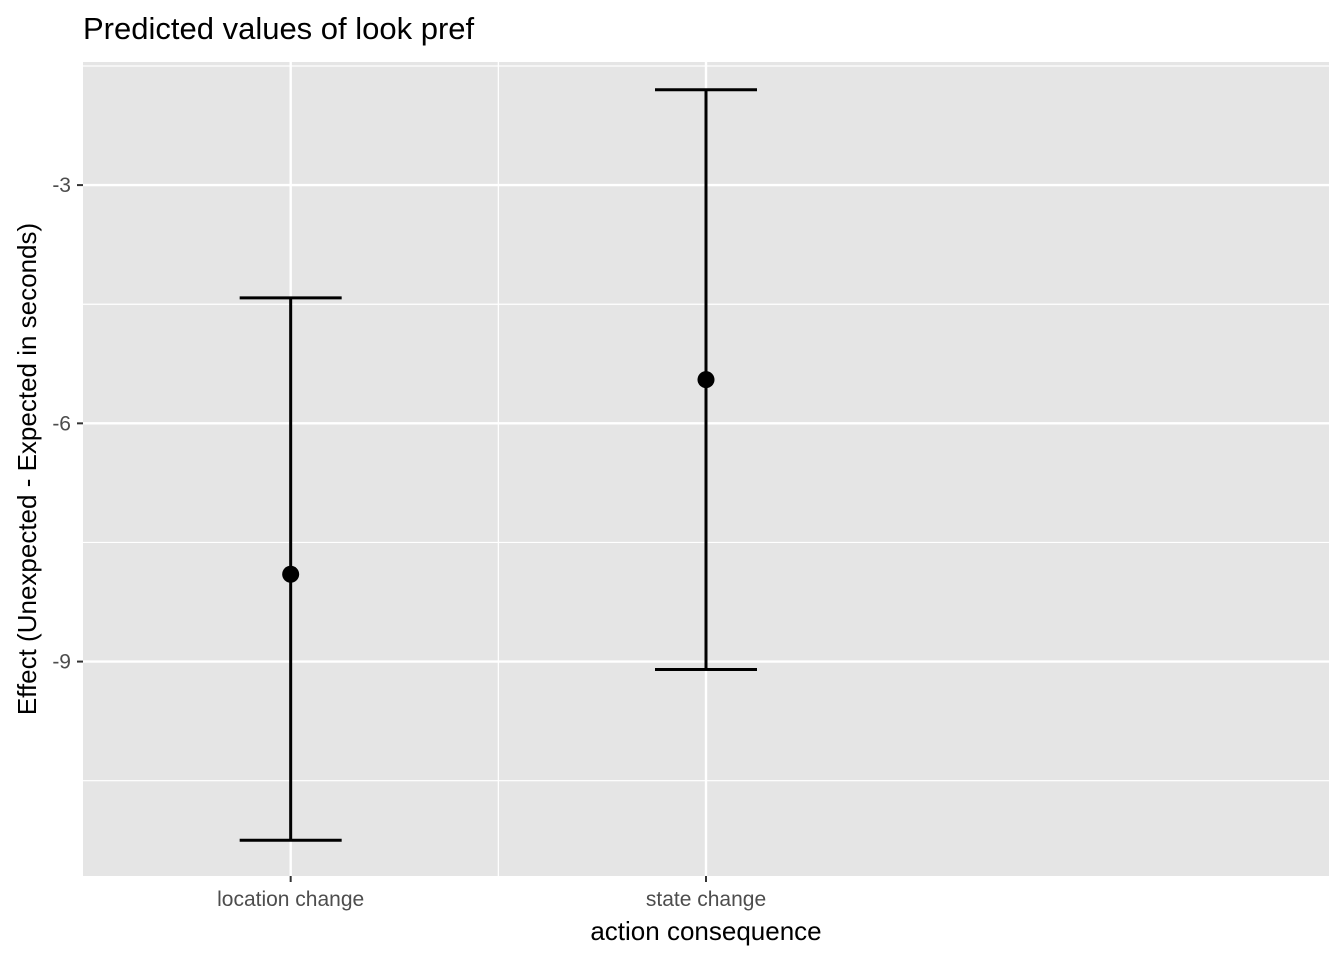 This screenshot has height=960, width=1344. What do you see at coordinates (61, 185) in the screenshot?
I see `y-tick-label: -3` at bounding box center [61, 185].